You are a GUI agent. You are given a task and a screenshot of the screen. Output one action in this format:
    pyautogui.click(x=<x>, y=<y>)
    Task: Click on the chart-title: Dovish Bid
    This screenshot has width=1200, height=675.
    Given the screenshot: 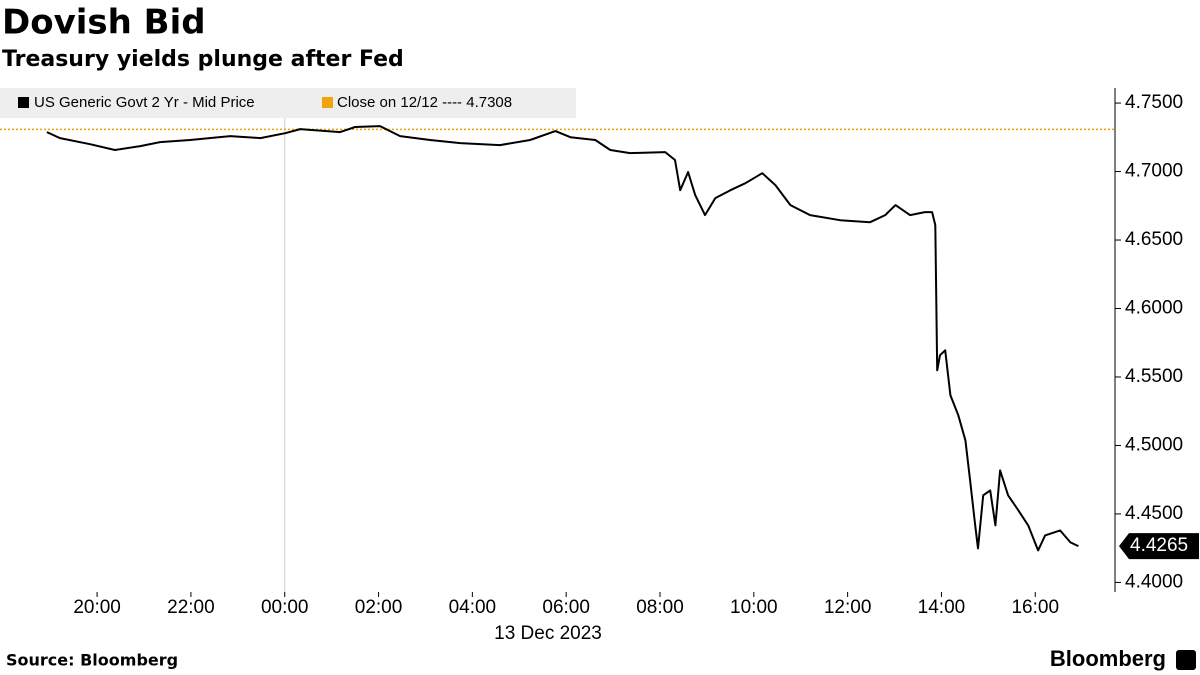 What is the action you would take?
    pyautogui.click(x=104, y=23)
    